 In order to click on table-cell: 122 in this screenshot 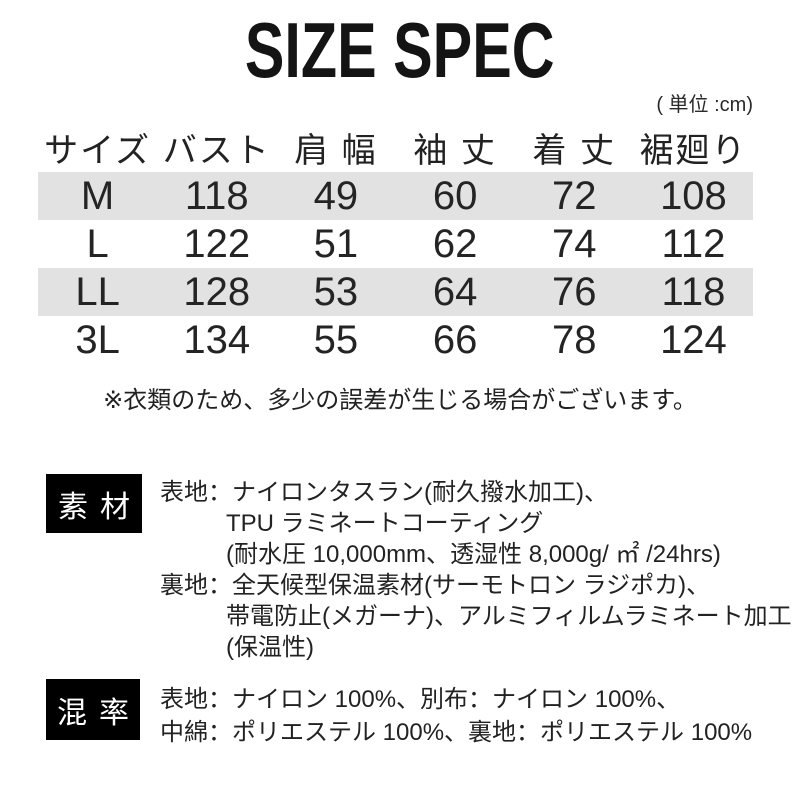, I will do `click(217, 243)`.